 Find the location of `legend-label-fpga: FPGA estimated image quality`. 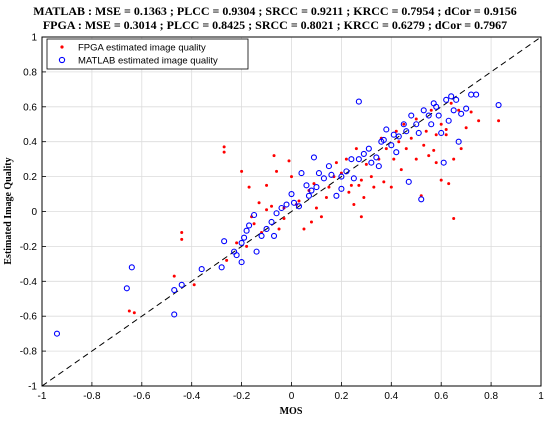

legend-label-fpga: FPGA estimated image quality is located at coordinates (142, 48).